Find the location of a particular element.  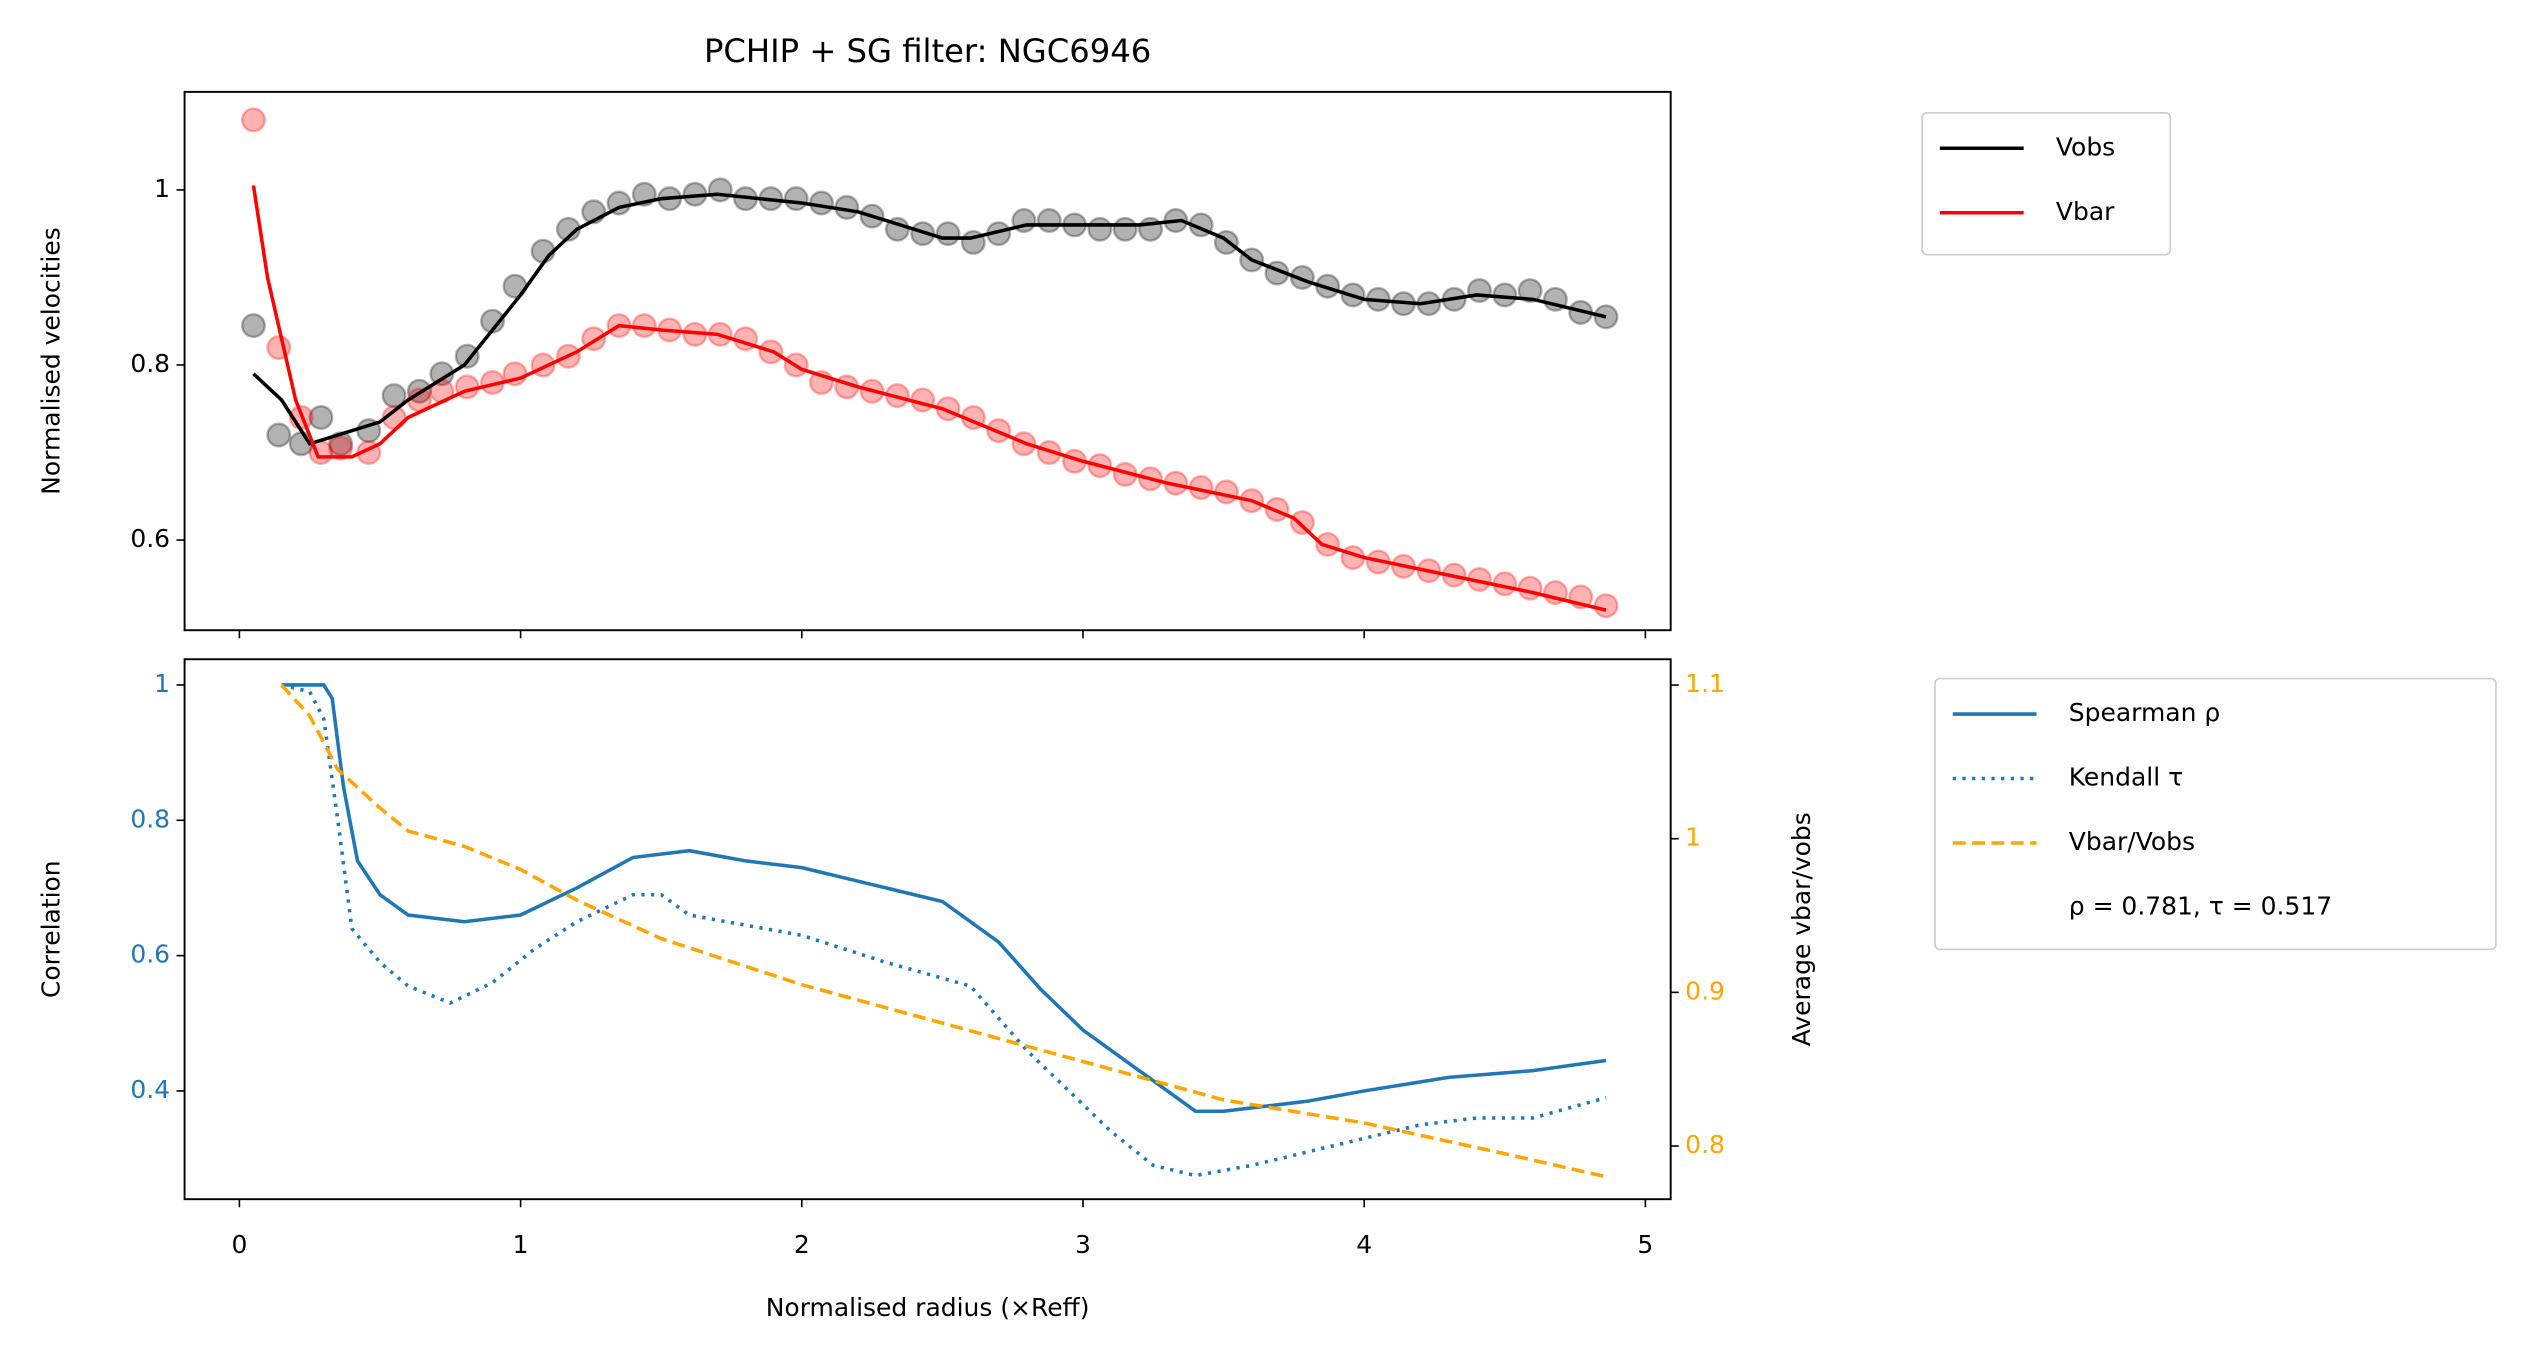

y2-axis-label: Average vbar/vobs is located at coordinates (1801, 929).